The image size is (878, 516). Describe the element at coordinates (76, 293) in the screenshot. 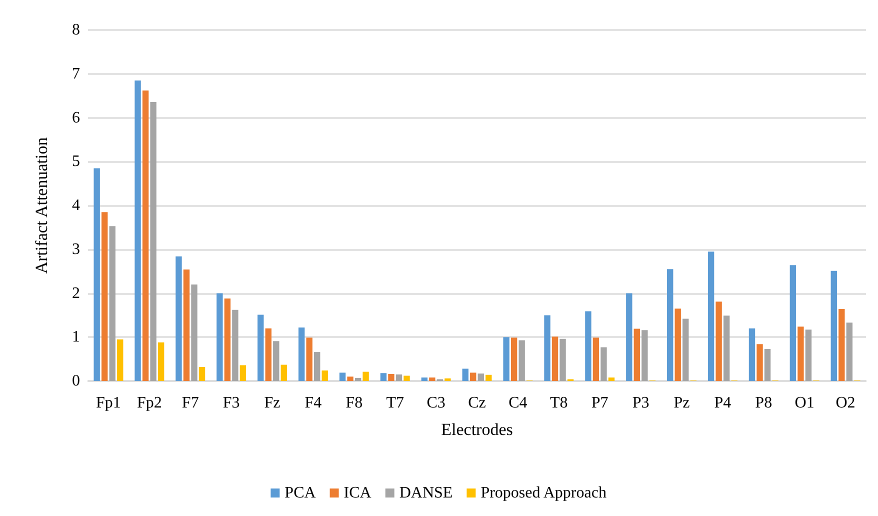

I see `y-tick-label: 2` at that location.